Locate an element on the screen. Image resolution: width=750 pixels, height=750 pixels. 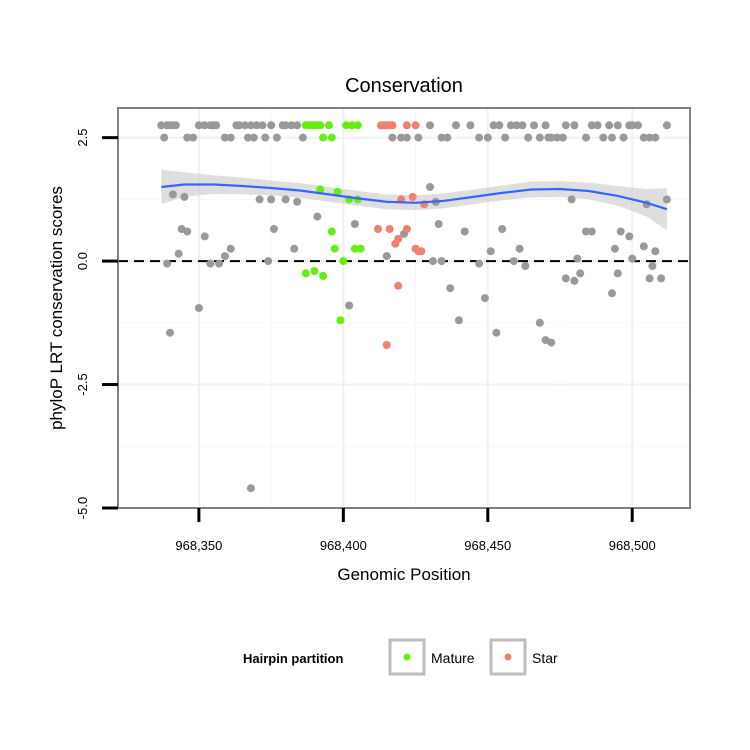
x-axis-label: Genomic Position is located at coordinates (403, 574).